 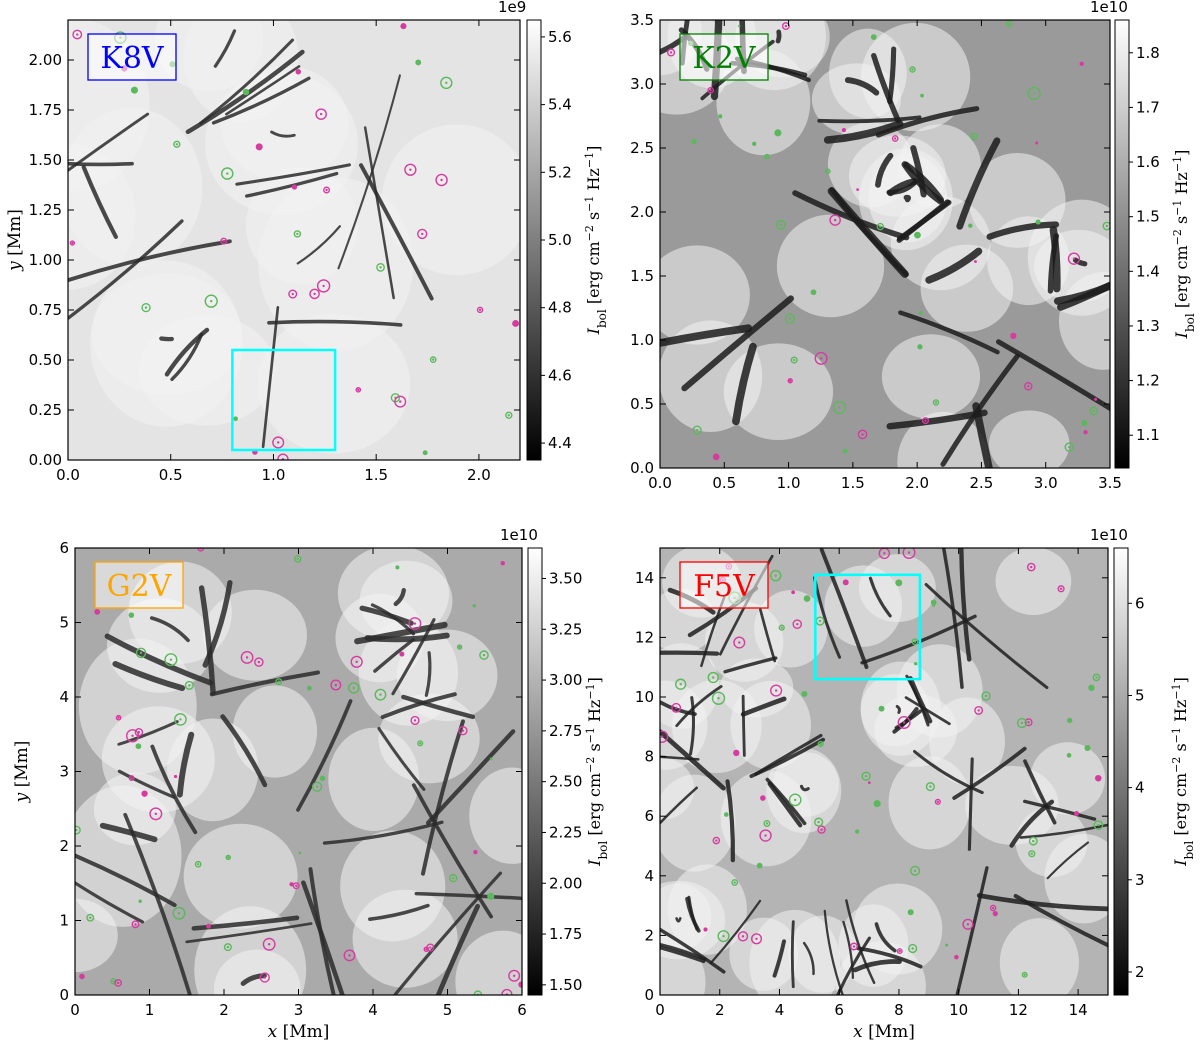 I want to click on star-label-box, so click(x=132, y=57).